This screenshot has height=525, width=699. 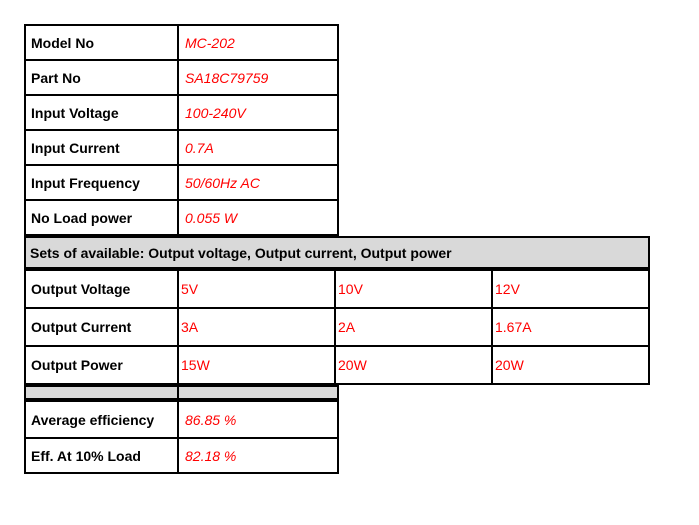 I want to click on gray-spacer-row, so click(x=181, y=392).